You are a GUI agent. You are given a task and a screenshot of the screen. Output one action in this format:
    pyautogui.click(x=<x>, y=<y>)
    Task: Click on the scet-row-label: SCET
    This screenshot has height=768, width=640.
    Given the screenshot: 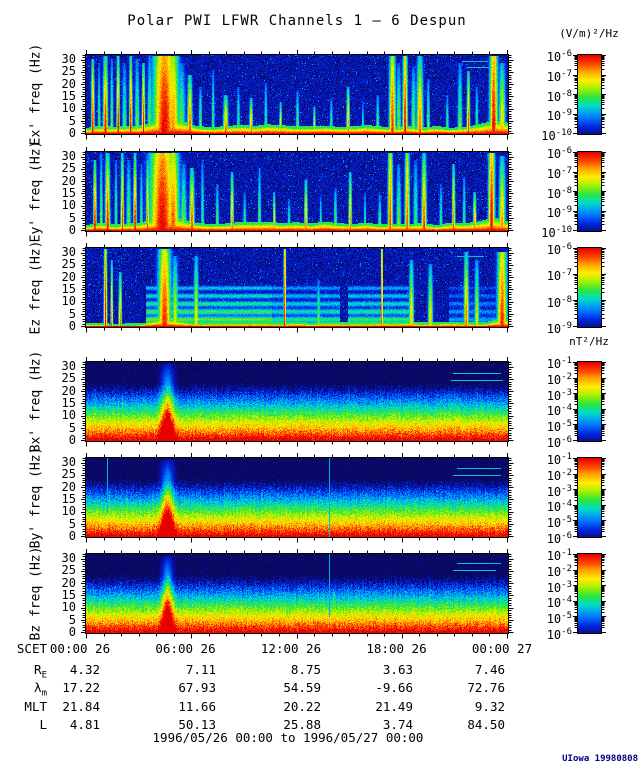 What is the action you would take?
    pyautogui.click(x=31, y=648)
    